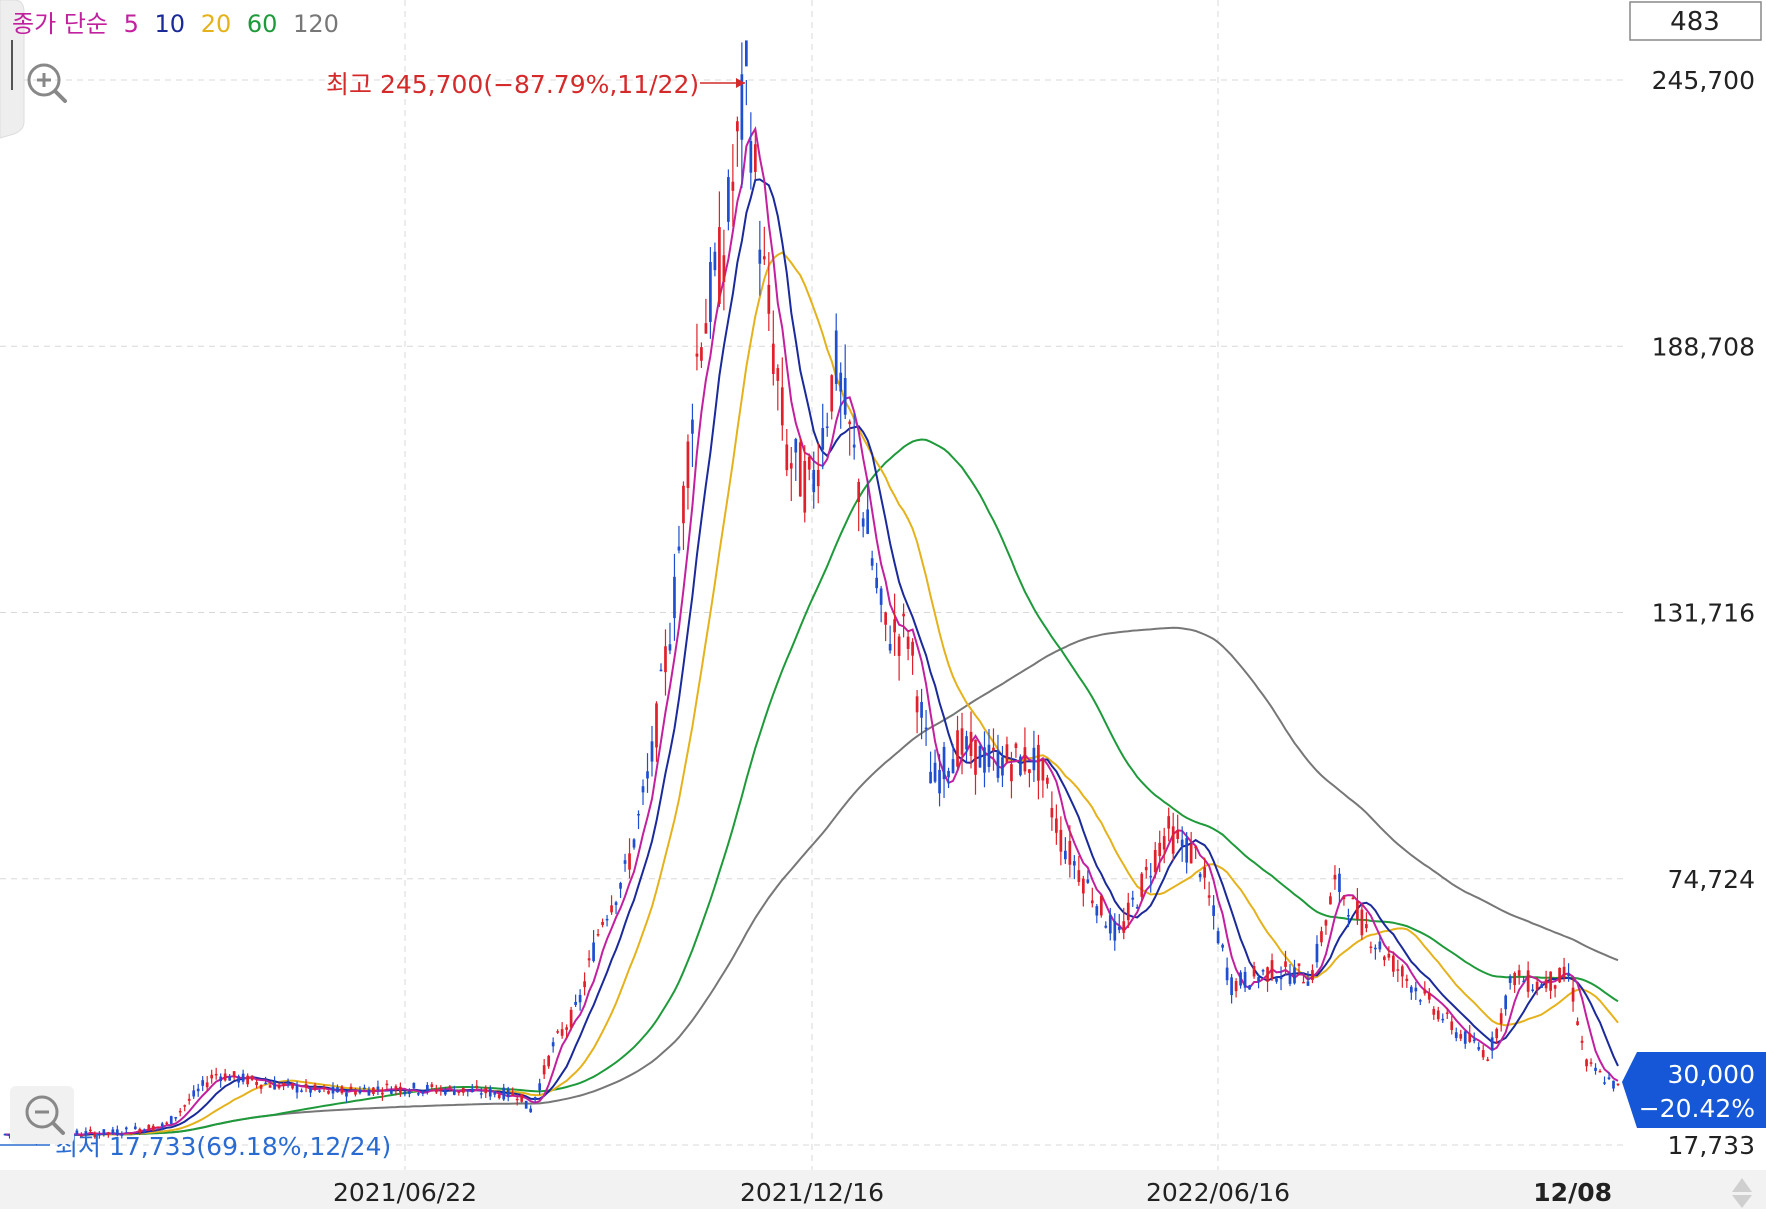 This screenshot has height=1213, width=1766. What do you see at coordinates (47, 83) in the screenshot?
I see `zoom-in-icon` at bounding box center [47, 83].